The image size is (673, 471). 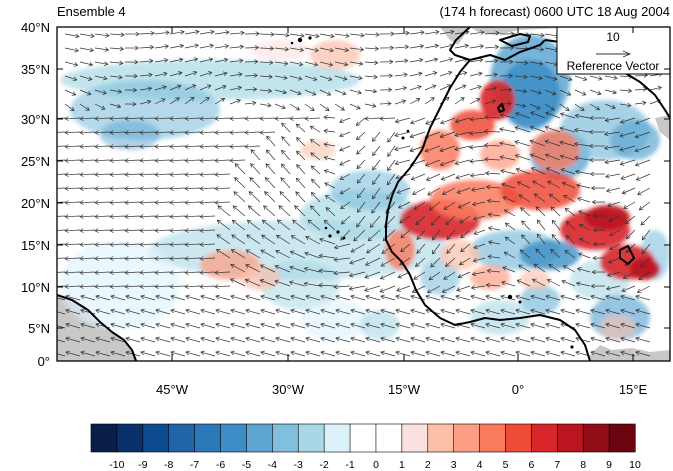 I want to click on lat-tick-label: 10°N, so click(x=35, y=287).